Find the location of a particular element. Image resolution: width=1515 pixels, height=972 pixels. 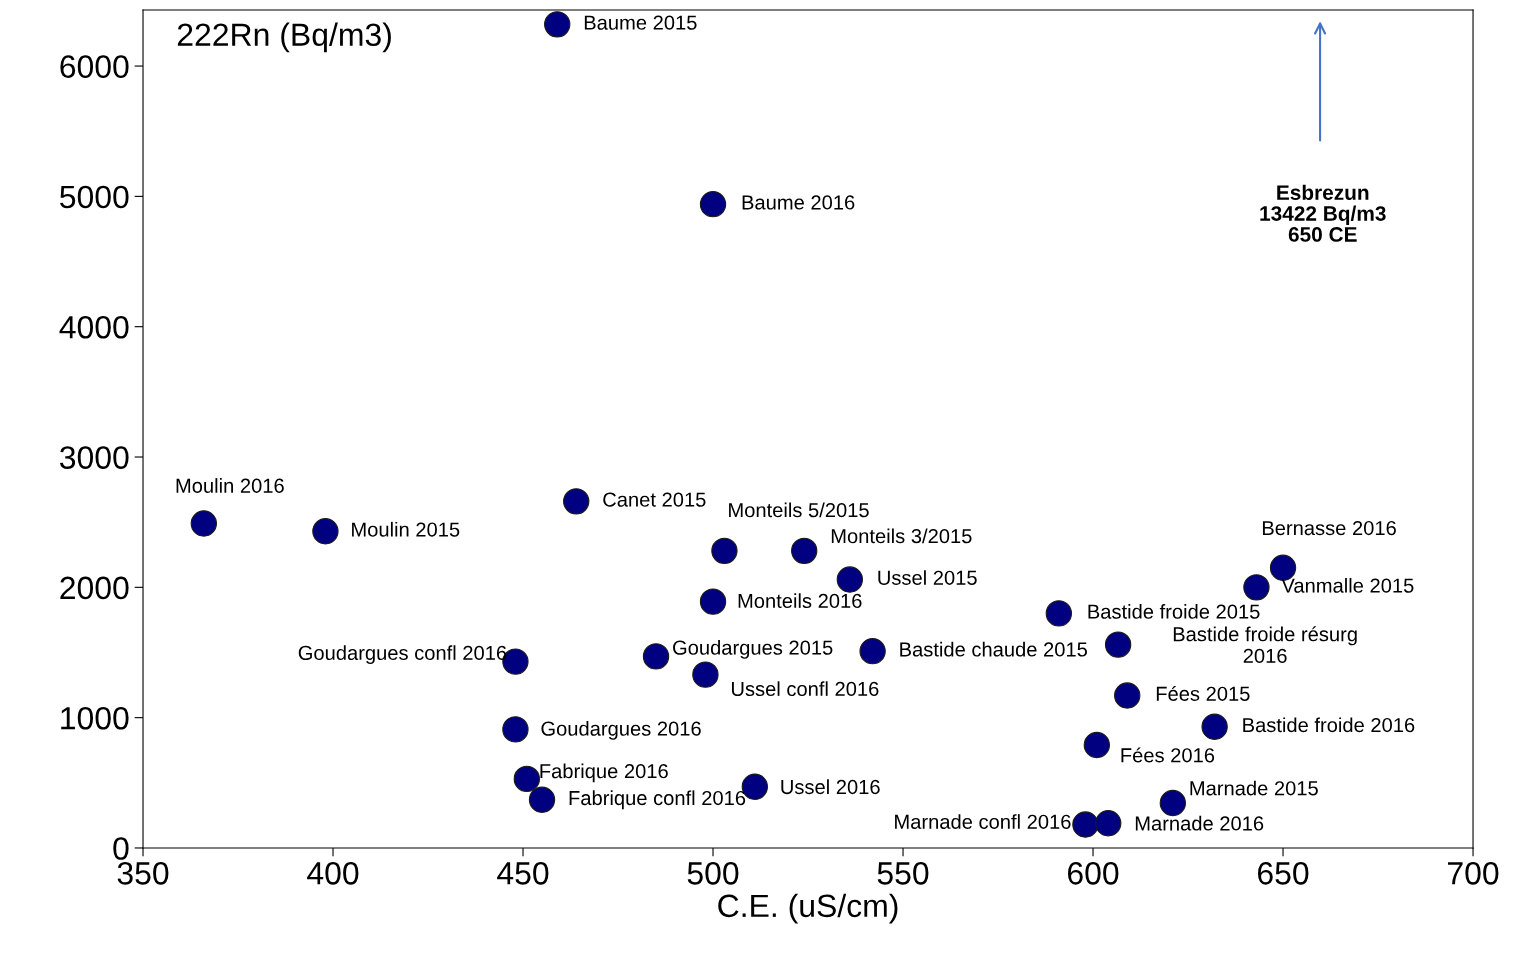

annotation: Goudargues confl 2016 is located at coordinates (402, 654).